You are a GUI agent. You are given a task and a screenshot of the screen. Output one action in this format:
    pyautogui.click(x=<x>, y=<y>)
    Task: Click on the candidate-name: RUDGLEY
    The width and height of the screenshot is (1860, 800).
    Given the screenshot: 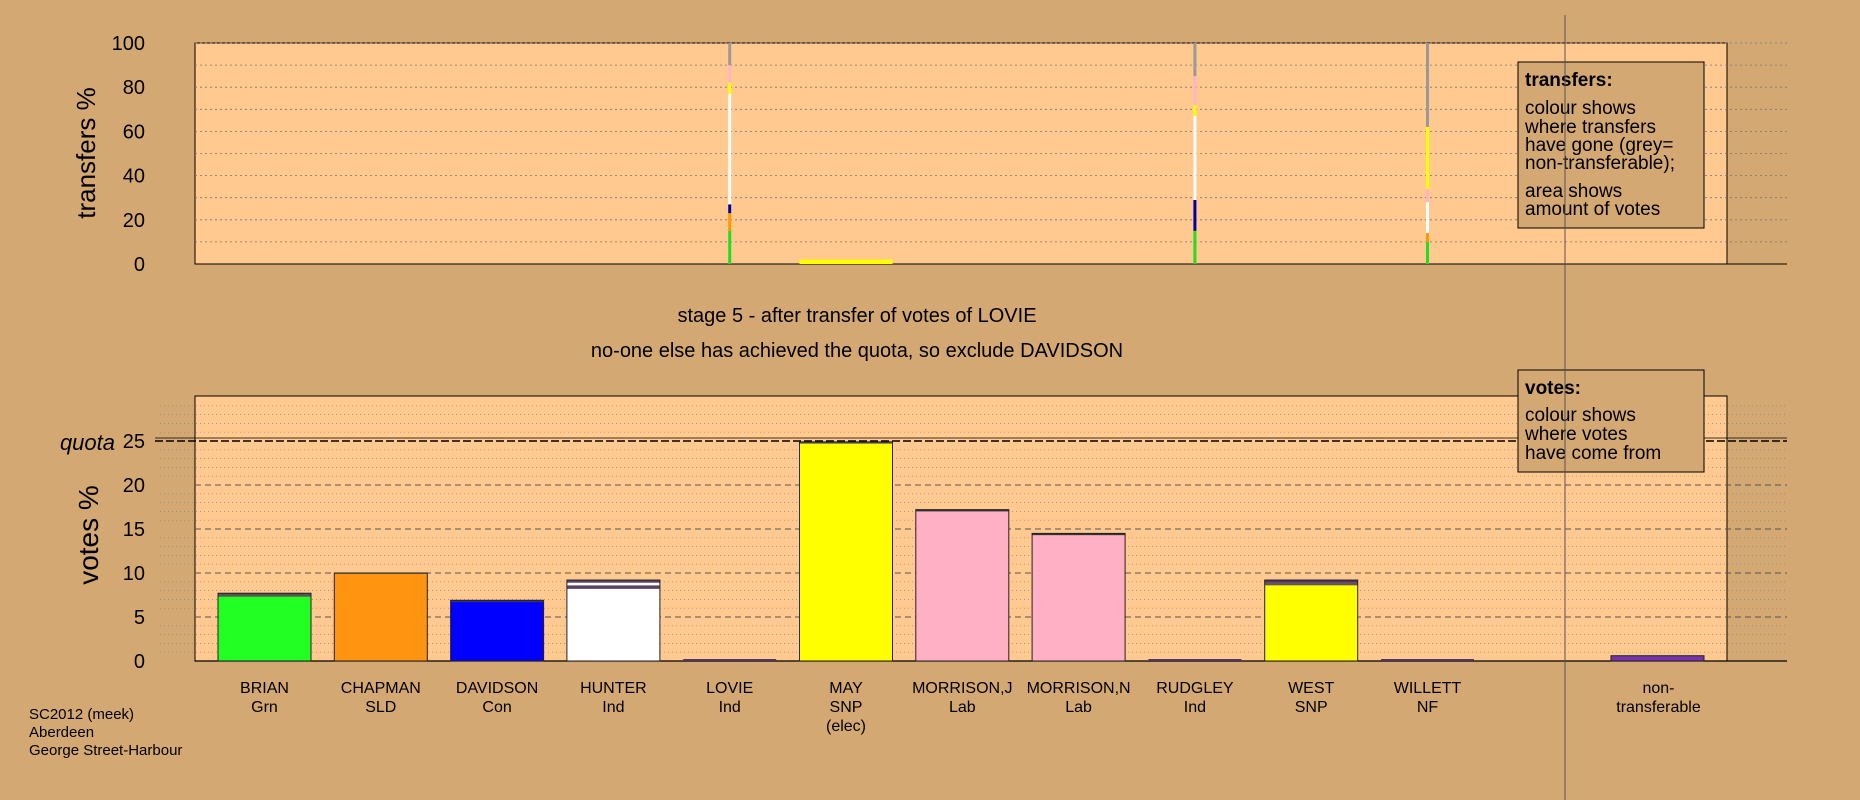 What is the action you would take?
    pyautogui.click(x=1195, y=688)
    